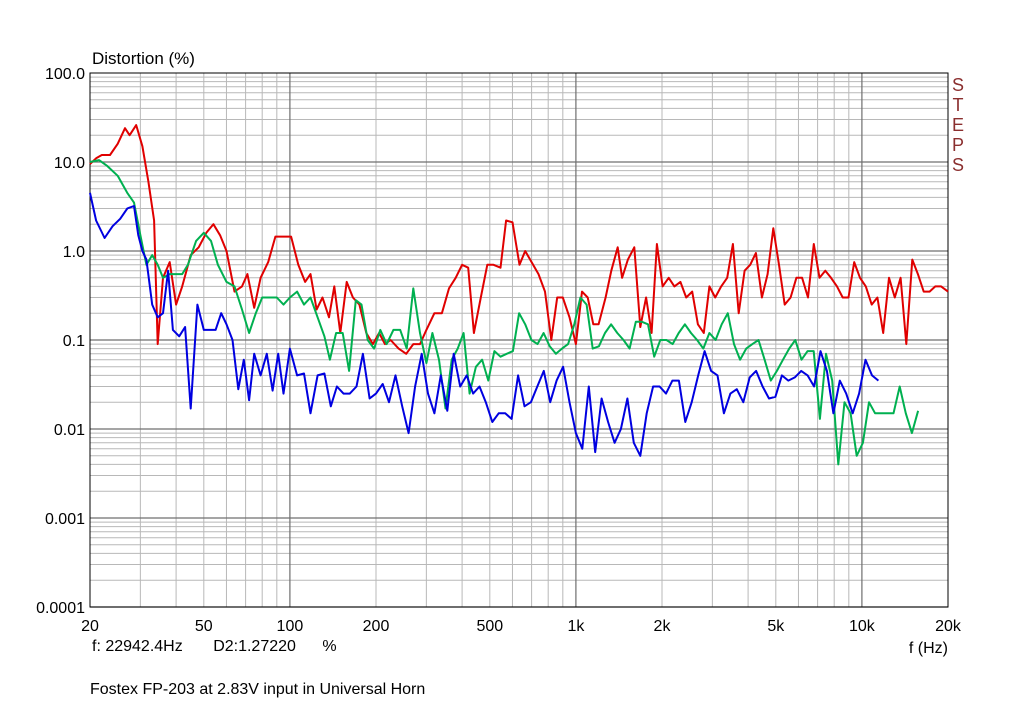 This screenshot has width=1024, height=705. What do you see at coordinates (60, 608) in the screenshot?
I see `y-tick-label: 0.0001` at bounding box center [60, 608].